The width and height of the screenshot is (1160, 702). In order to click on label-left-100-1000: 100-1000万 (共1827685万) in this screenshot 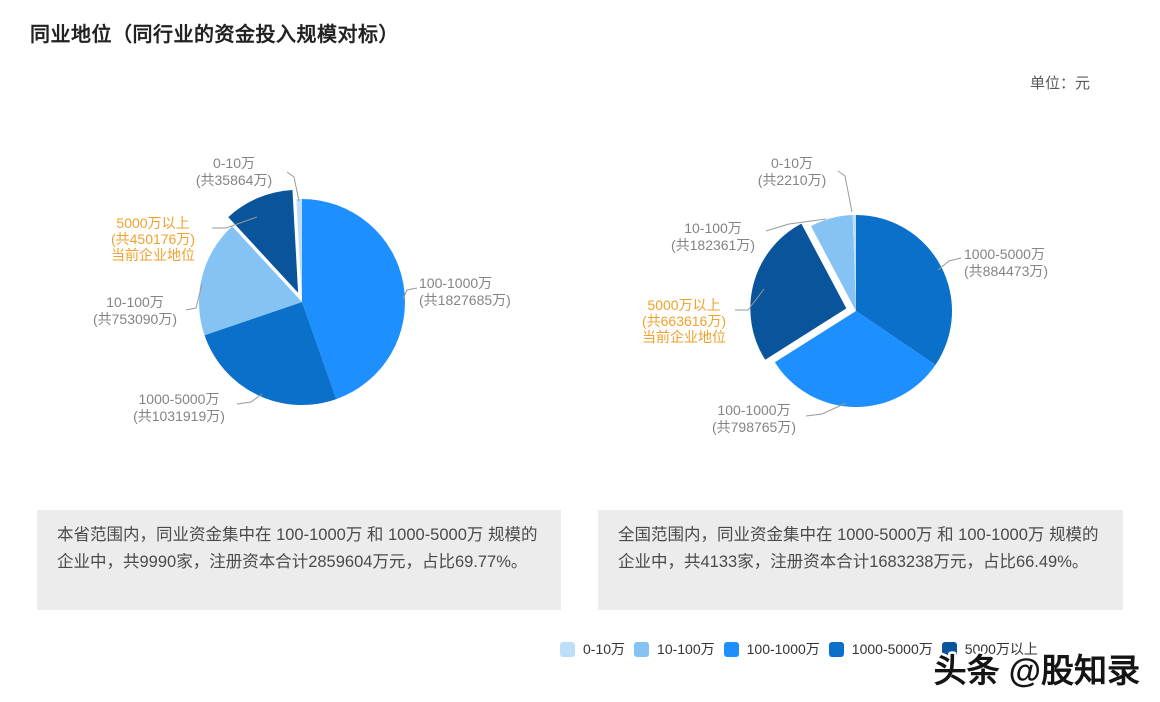, I will do `click(484, 292)`.